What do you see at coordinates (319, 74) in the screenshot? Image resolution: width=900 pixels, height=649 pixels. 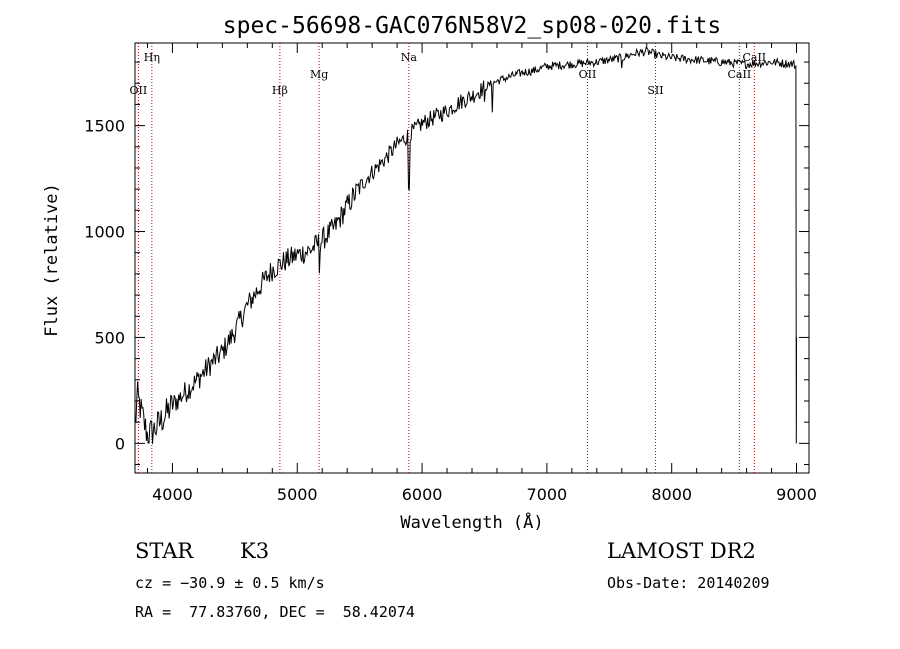 I see `spectral-line-label: Mg` at bounding box center [319, 74].